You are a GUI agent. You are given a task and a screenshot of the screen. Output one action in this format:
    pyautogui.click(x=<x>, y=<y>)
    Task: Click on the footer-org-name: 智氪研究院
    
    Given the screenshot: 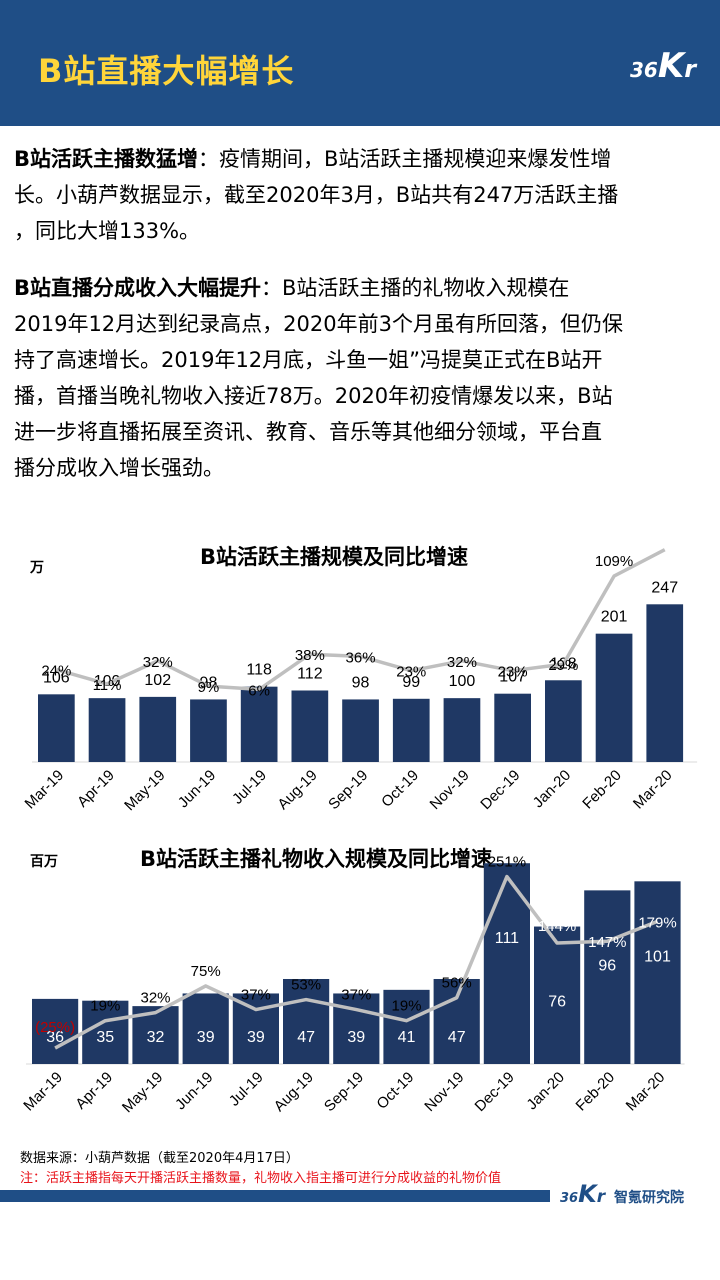 What is the action you would take?
    pyautogui.click(x=649, y=1198)
    